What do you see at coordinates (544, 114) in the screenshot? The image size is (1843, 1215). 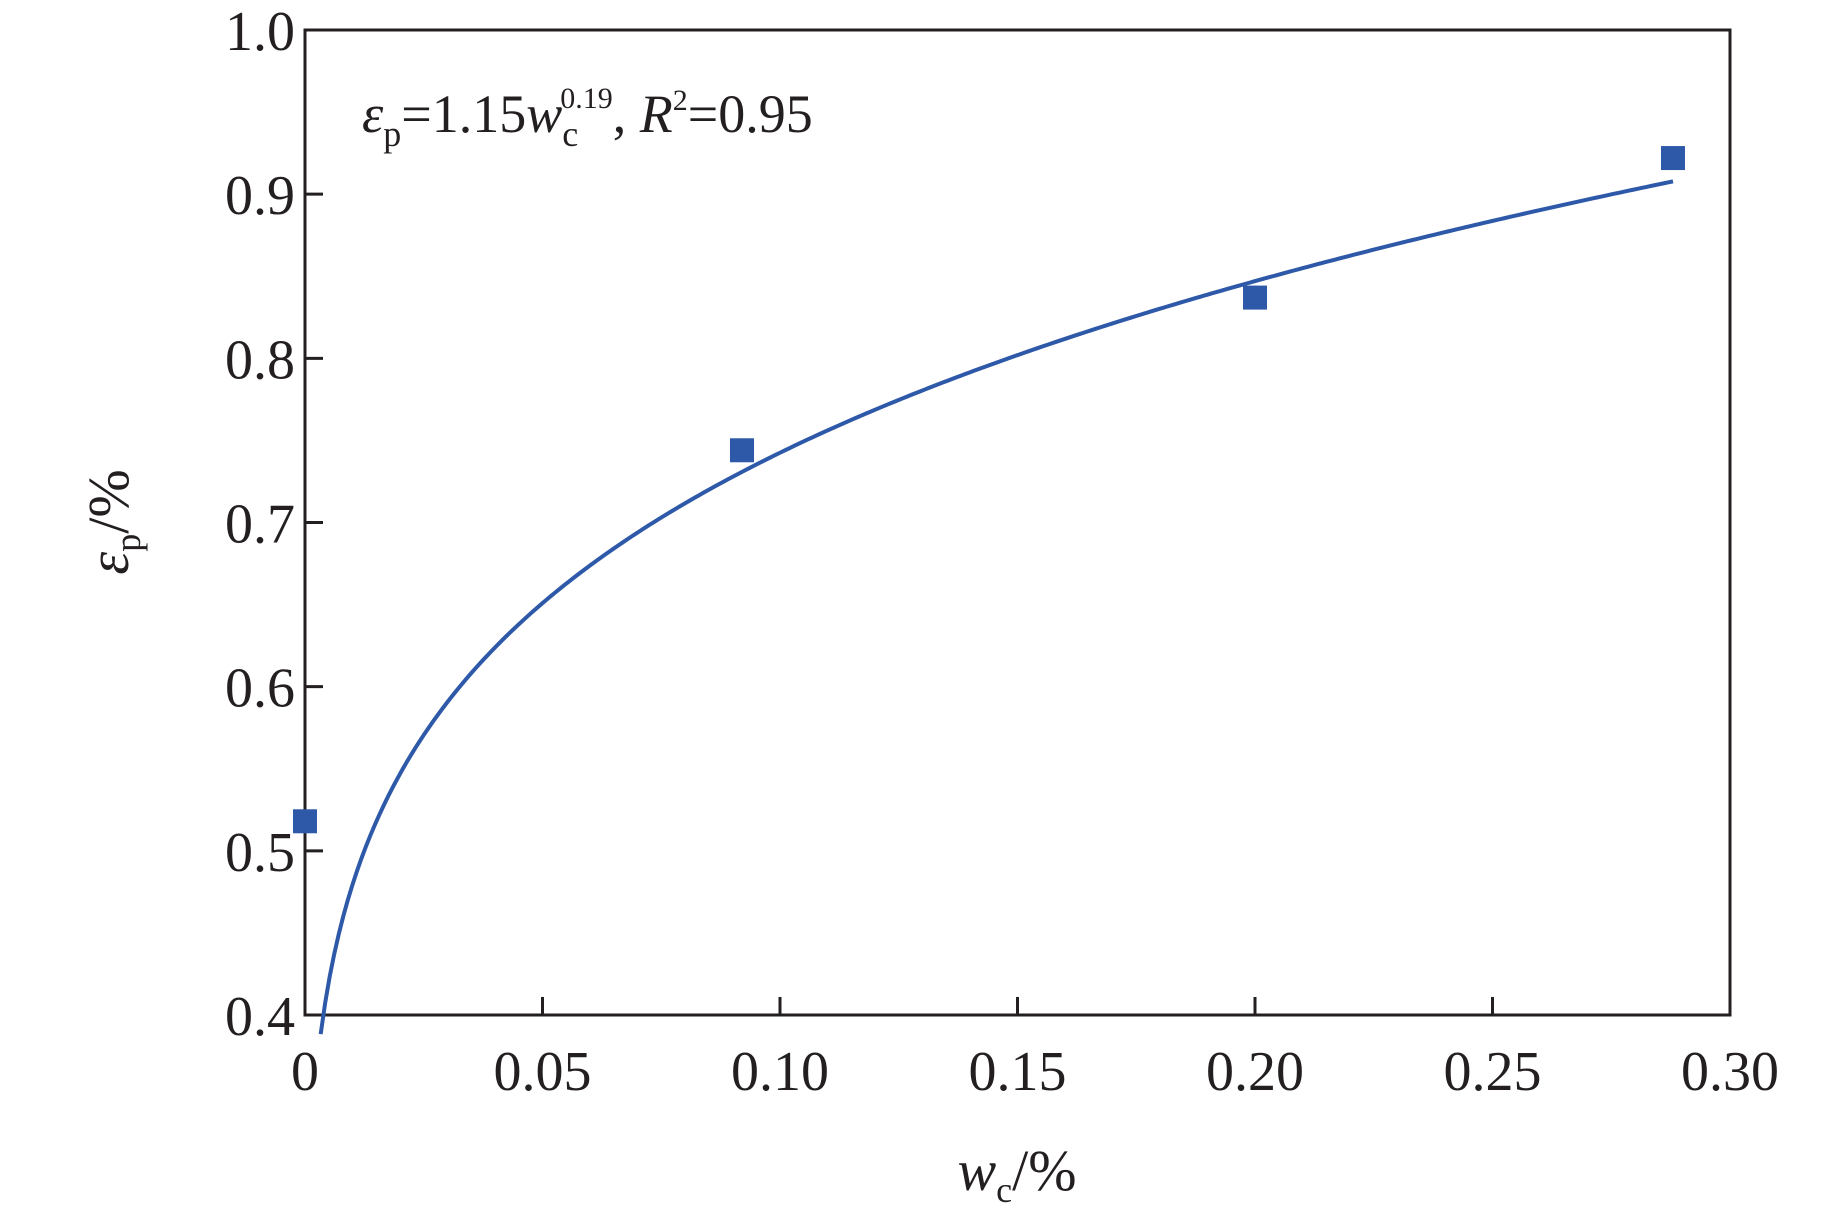 I see `annot-w: w` at bounding box center [544, 114].